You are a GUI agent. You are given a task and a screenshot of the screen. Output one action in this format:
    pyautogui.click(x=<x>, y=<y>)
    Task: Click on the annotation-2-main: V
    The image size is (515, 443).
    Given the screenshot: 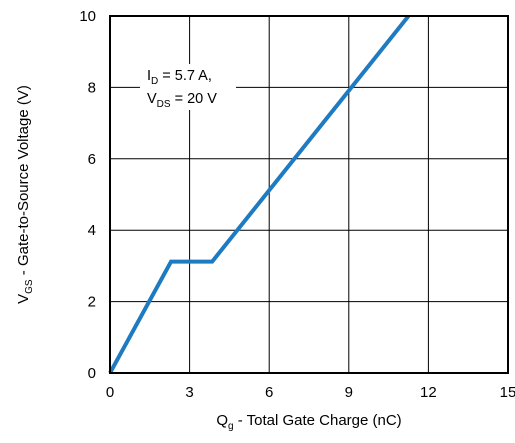 What is the action you would take?
    pyautogui.click(x=152, y=99)
    